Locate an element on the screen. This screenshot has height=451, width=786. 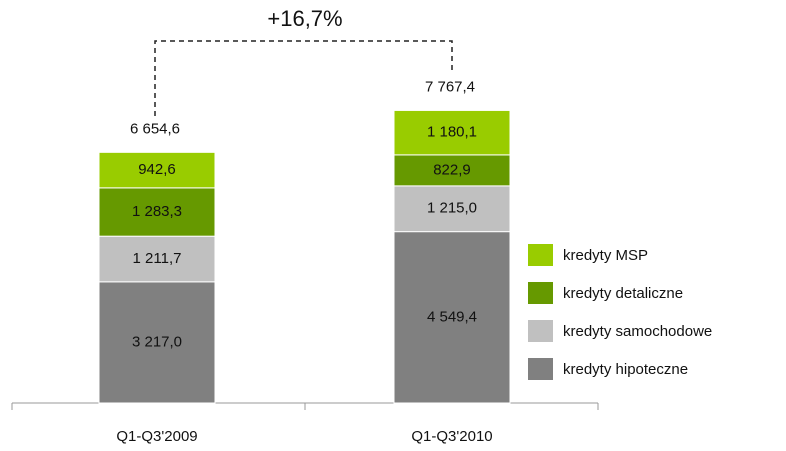
x-tick-label: Q1-Q3'2010 is located at coordinates (451, 436).